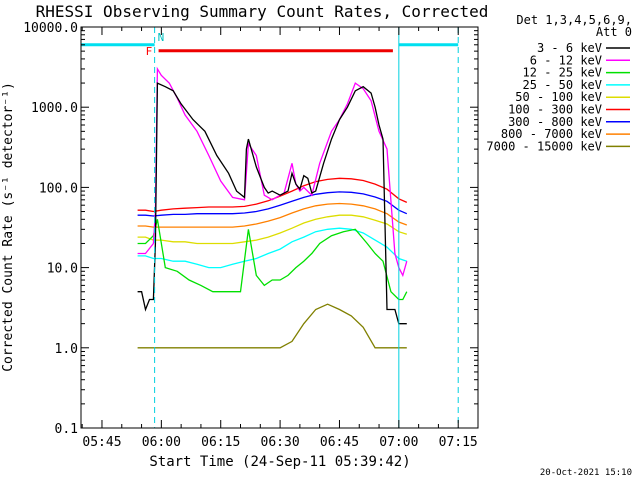  What do you see at coordinates (574, 20) in the screenshot?
I see `legend-header-line-1: Det 1,3,4,5,6,9,` at bounding box center [574, 20].